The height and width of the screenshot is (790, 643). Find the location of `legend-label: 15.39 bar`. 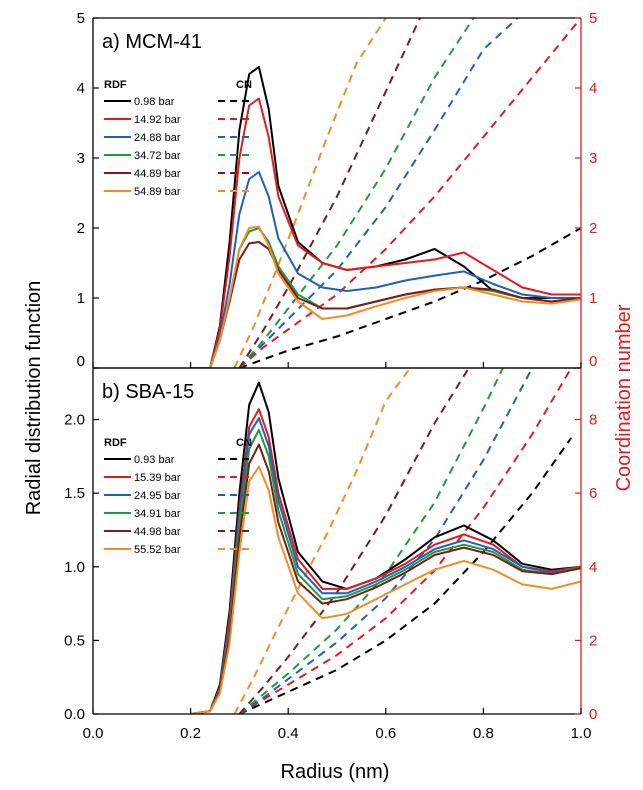

legend-label: 15.39 bar is located at coordinates (157, 478).